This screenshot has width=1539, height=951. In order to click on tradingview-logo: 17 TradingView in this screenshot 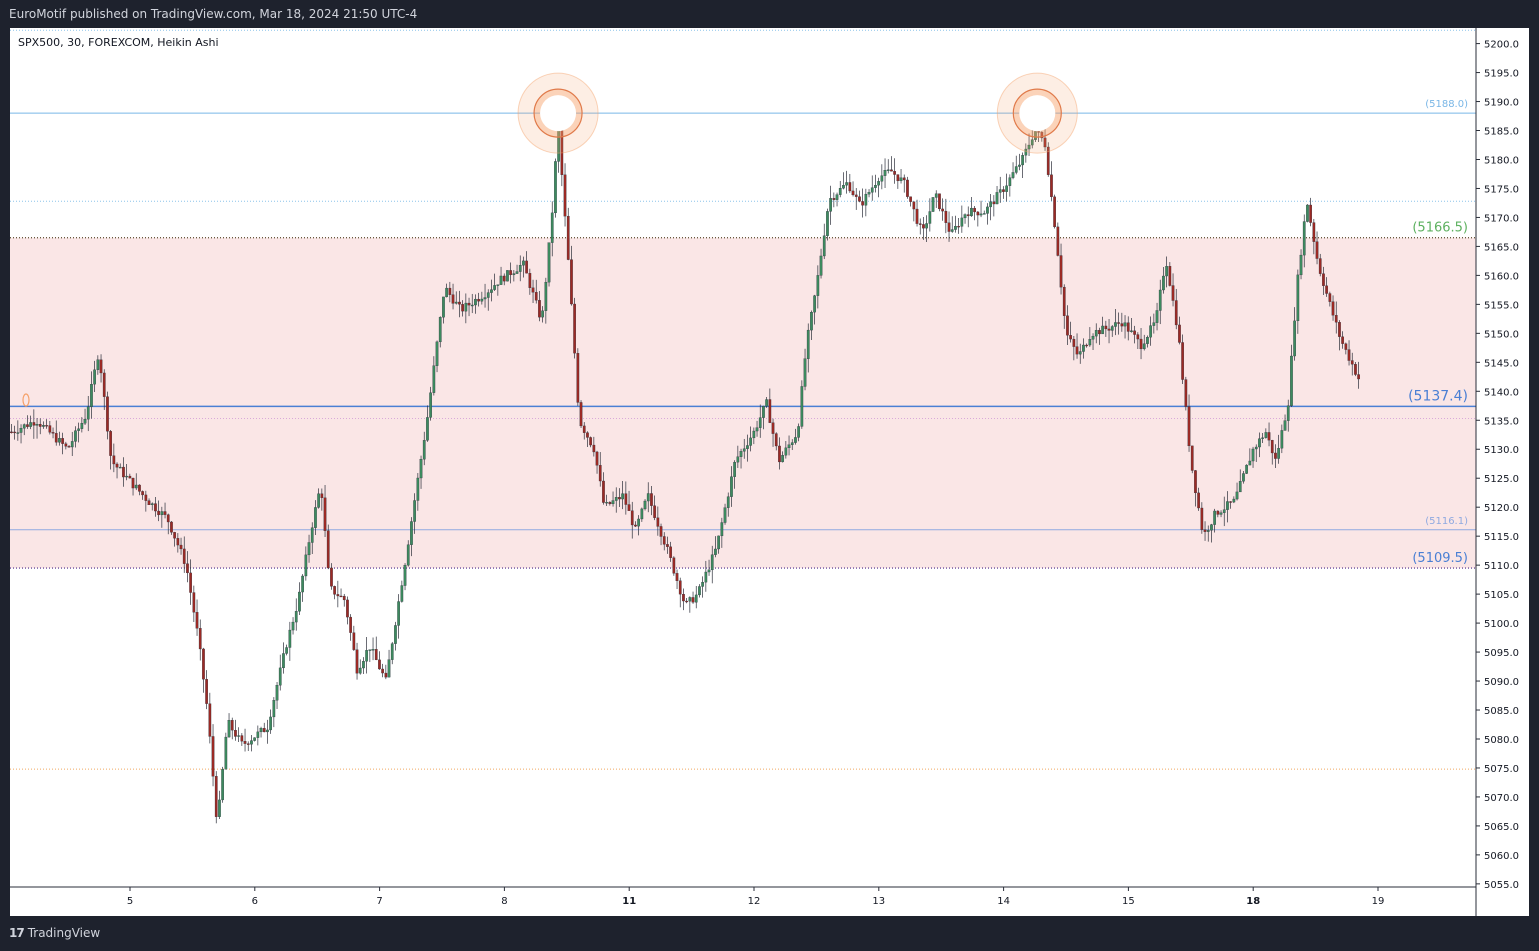, I will do `click(54, 933)`.